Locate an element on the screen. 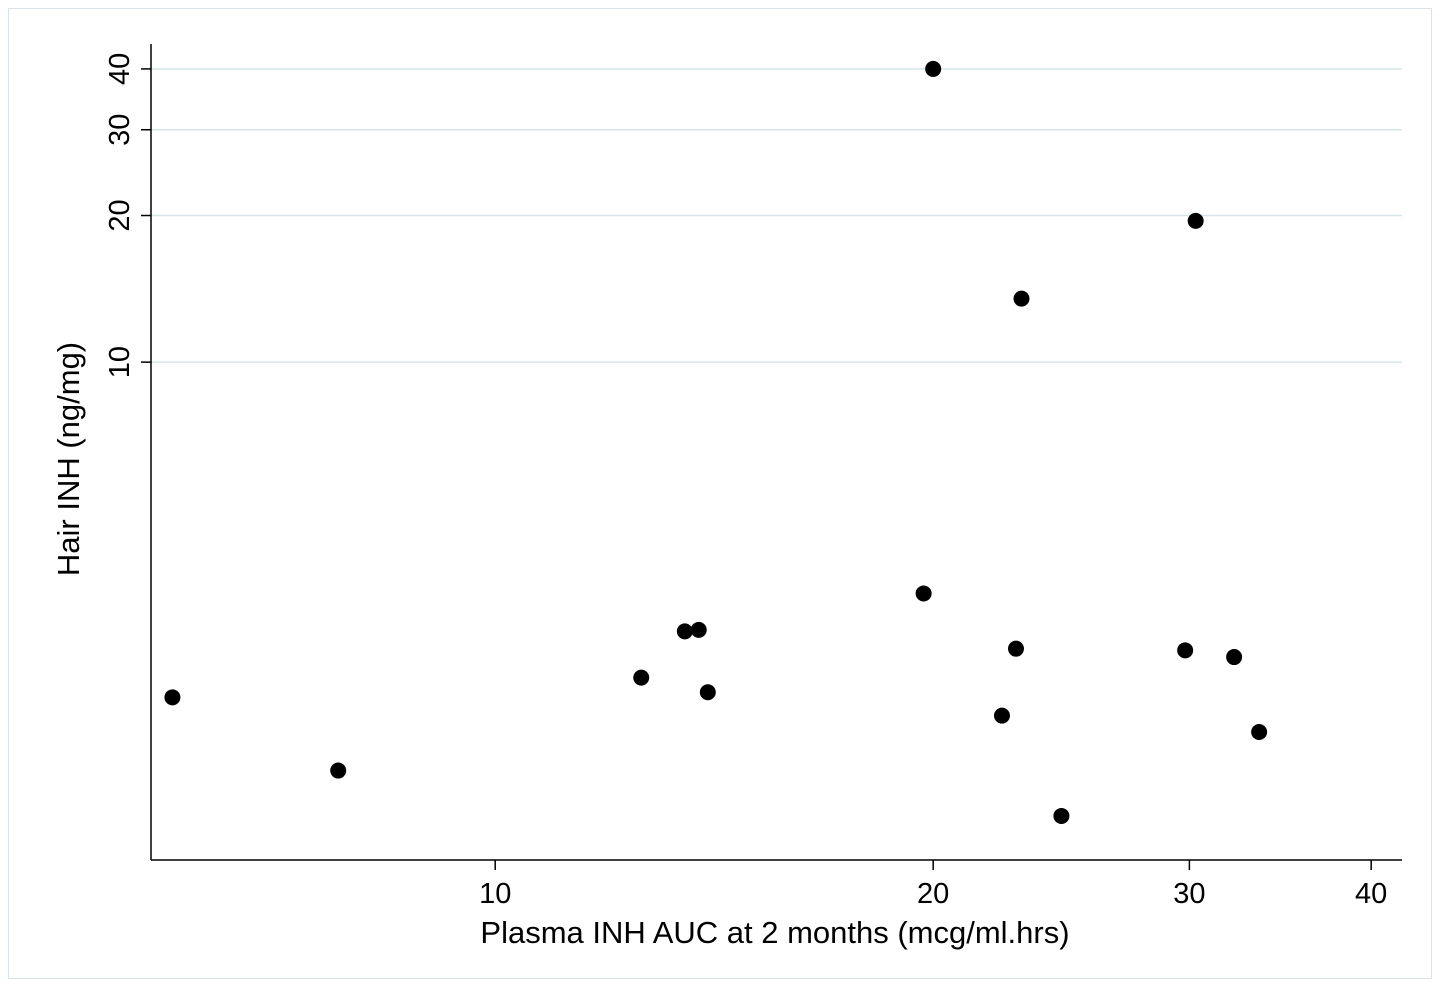  y-tick-label: 20 is located at coordinates (120, 215).